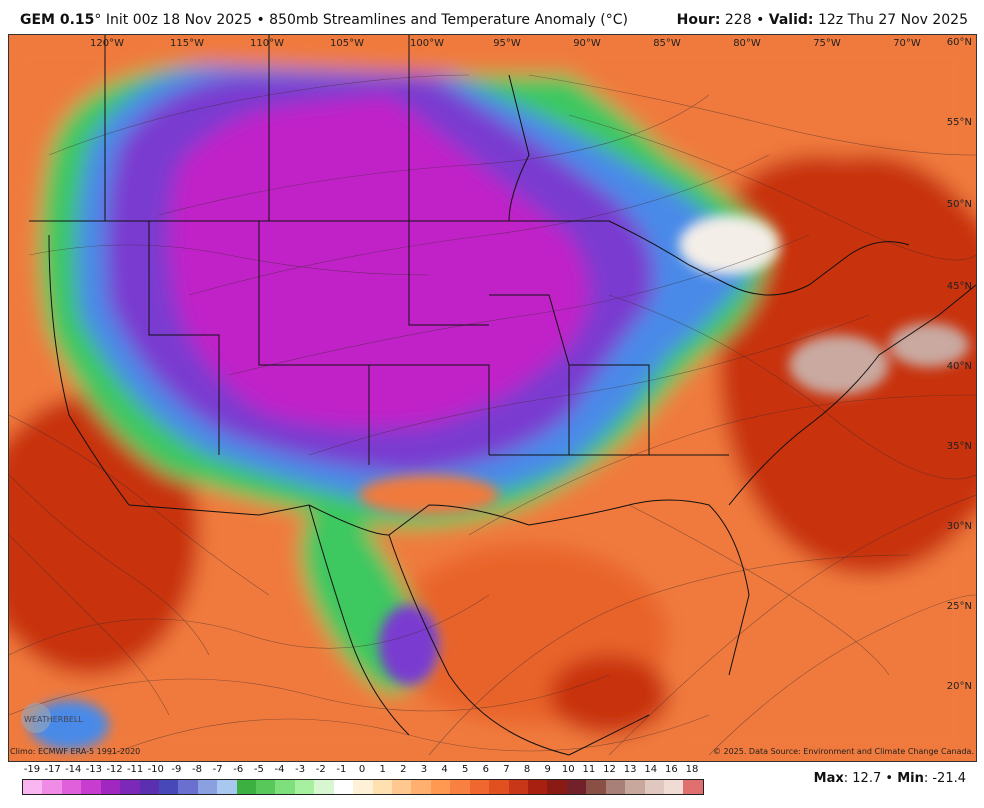 This screenshot has width=984, height=808. Describe the element at coordinates (217, 769) in the screenshot. I see `colorbar-label: -7` at that location.